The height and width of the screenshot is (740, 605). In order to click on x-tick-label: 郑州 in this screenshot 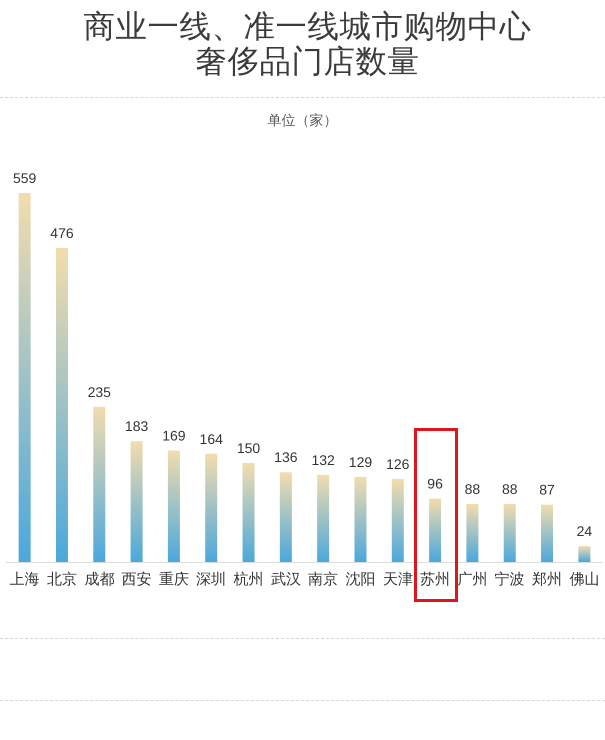, I will do `click(547, 579)`.